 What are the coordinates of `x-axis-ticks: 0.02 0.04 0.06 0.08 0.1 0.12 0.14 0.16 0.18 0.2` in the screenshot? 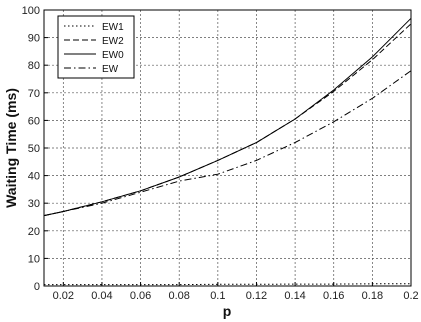 It's located at (236, 292).